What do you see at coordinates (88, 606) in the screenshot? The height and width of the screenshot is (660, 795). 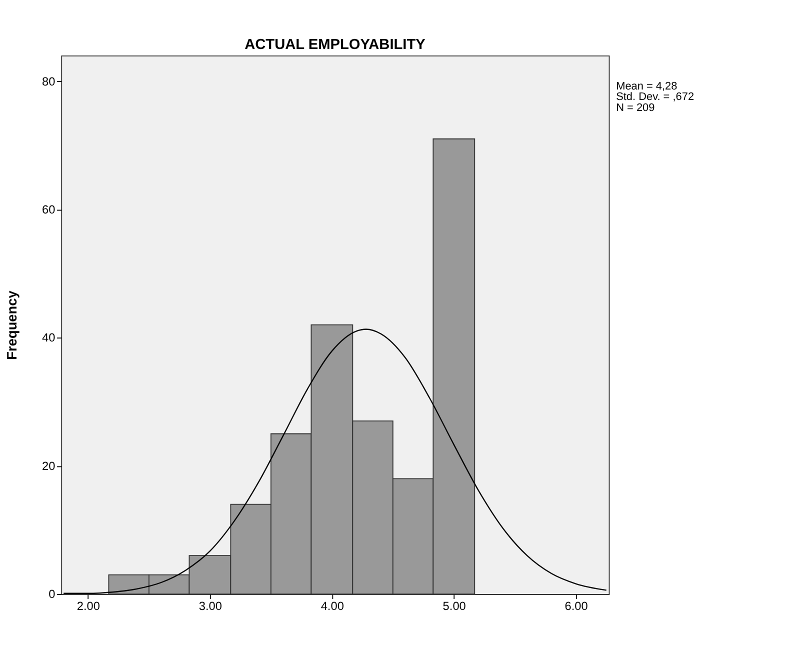 I see `x-tick-label: 2.00` at bounding box center [88, 606].